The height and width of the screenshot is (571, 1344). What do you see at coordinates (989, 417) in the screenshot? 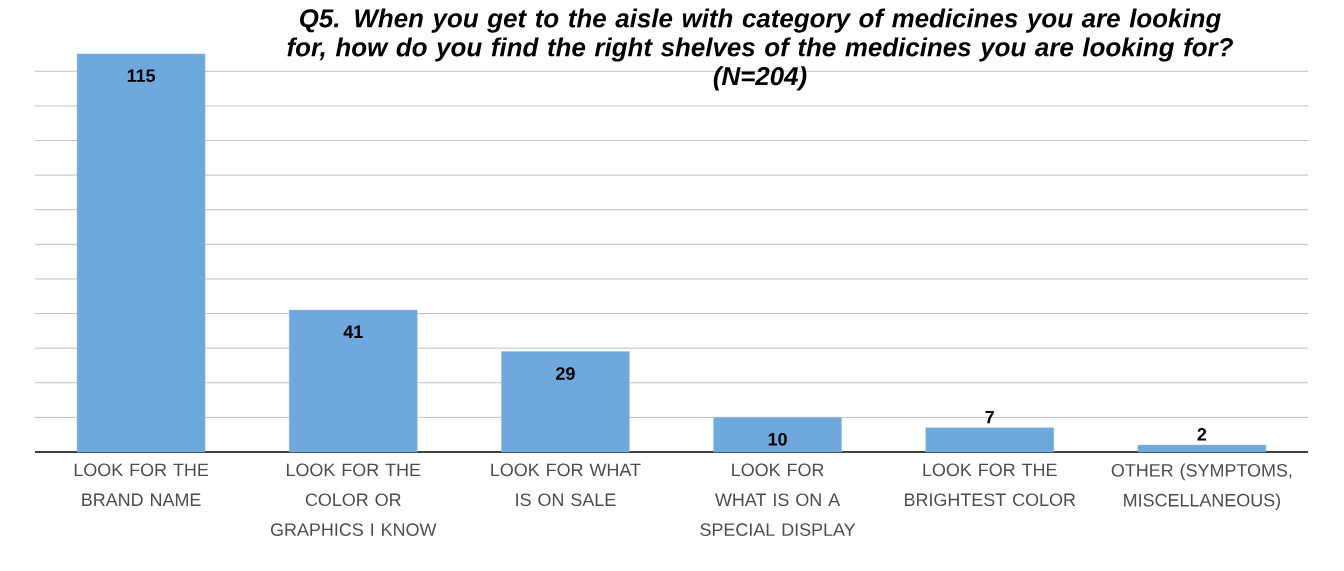
I see `data-label: 7` at bounding box center [989, 417].